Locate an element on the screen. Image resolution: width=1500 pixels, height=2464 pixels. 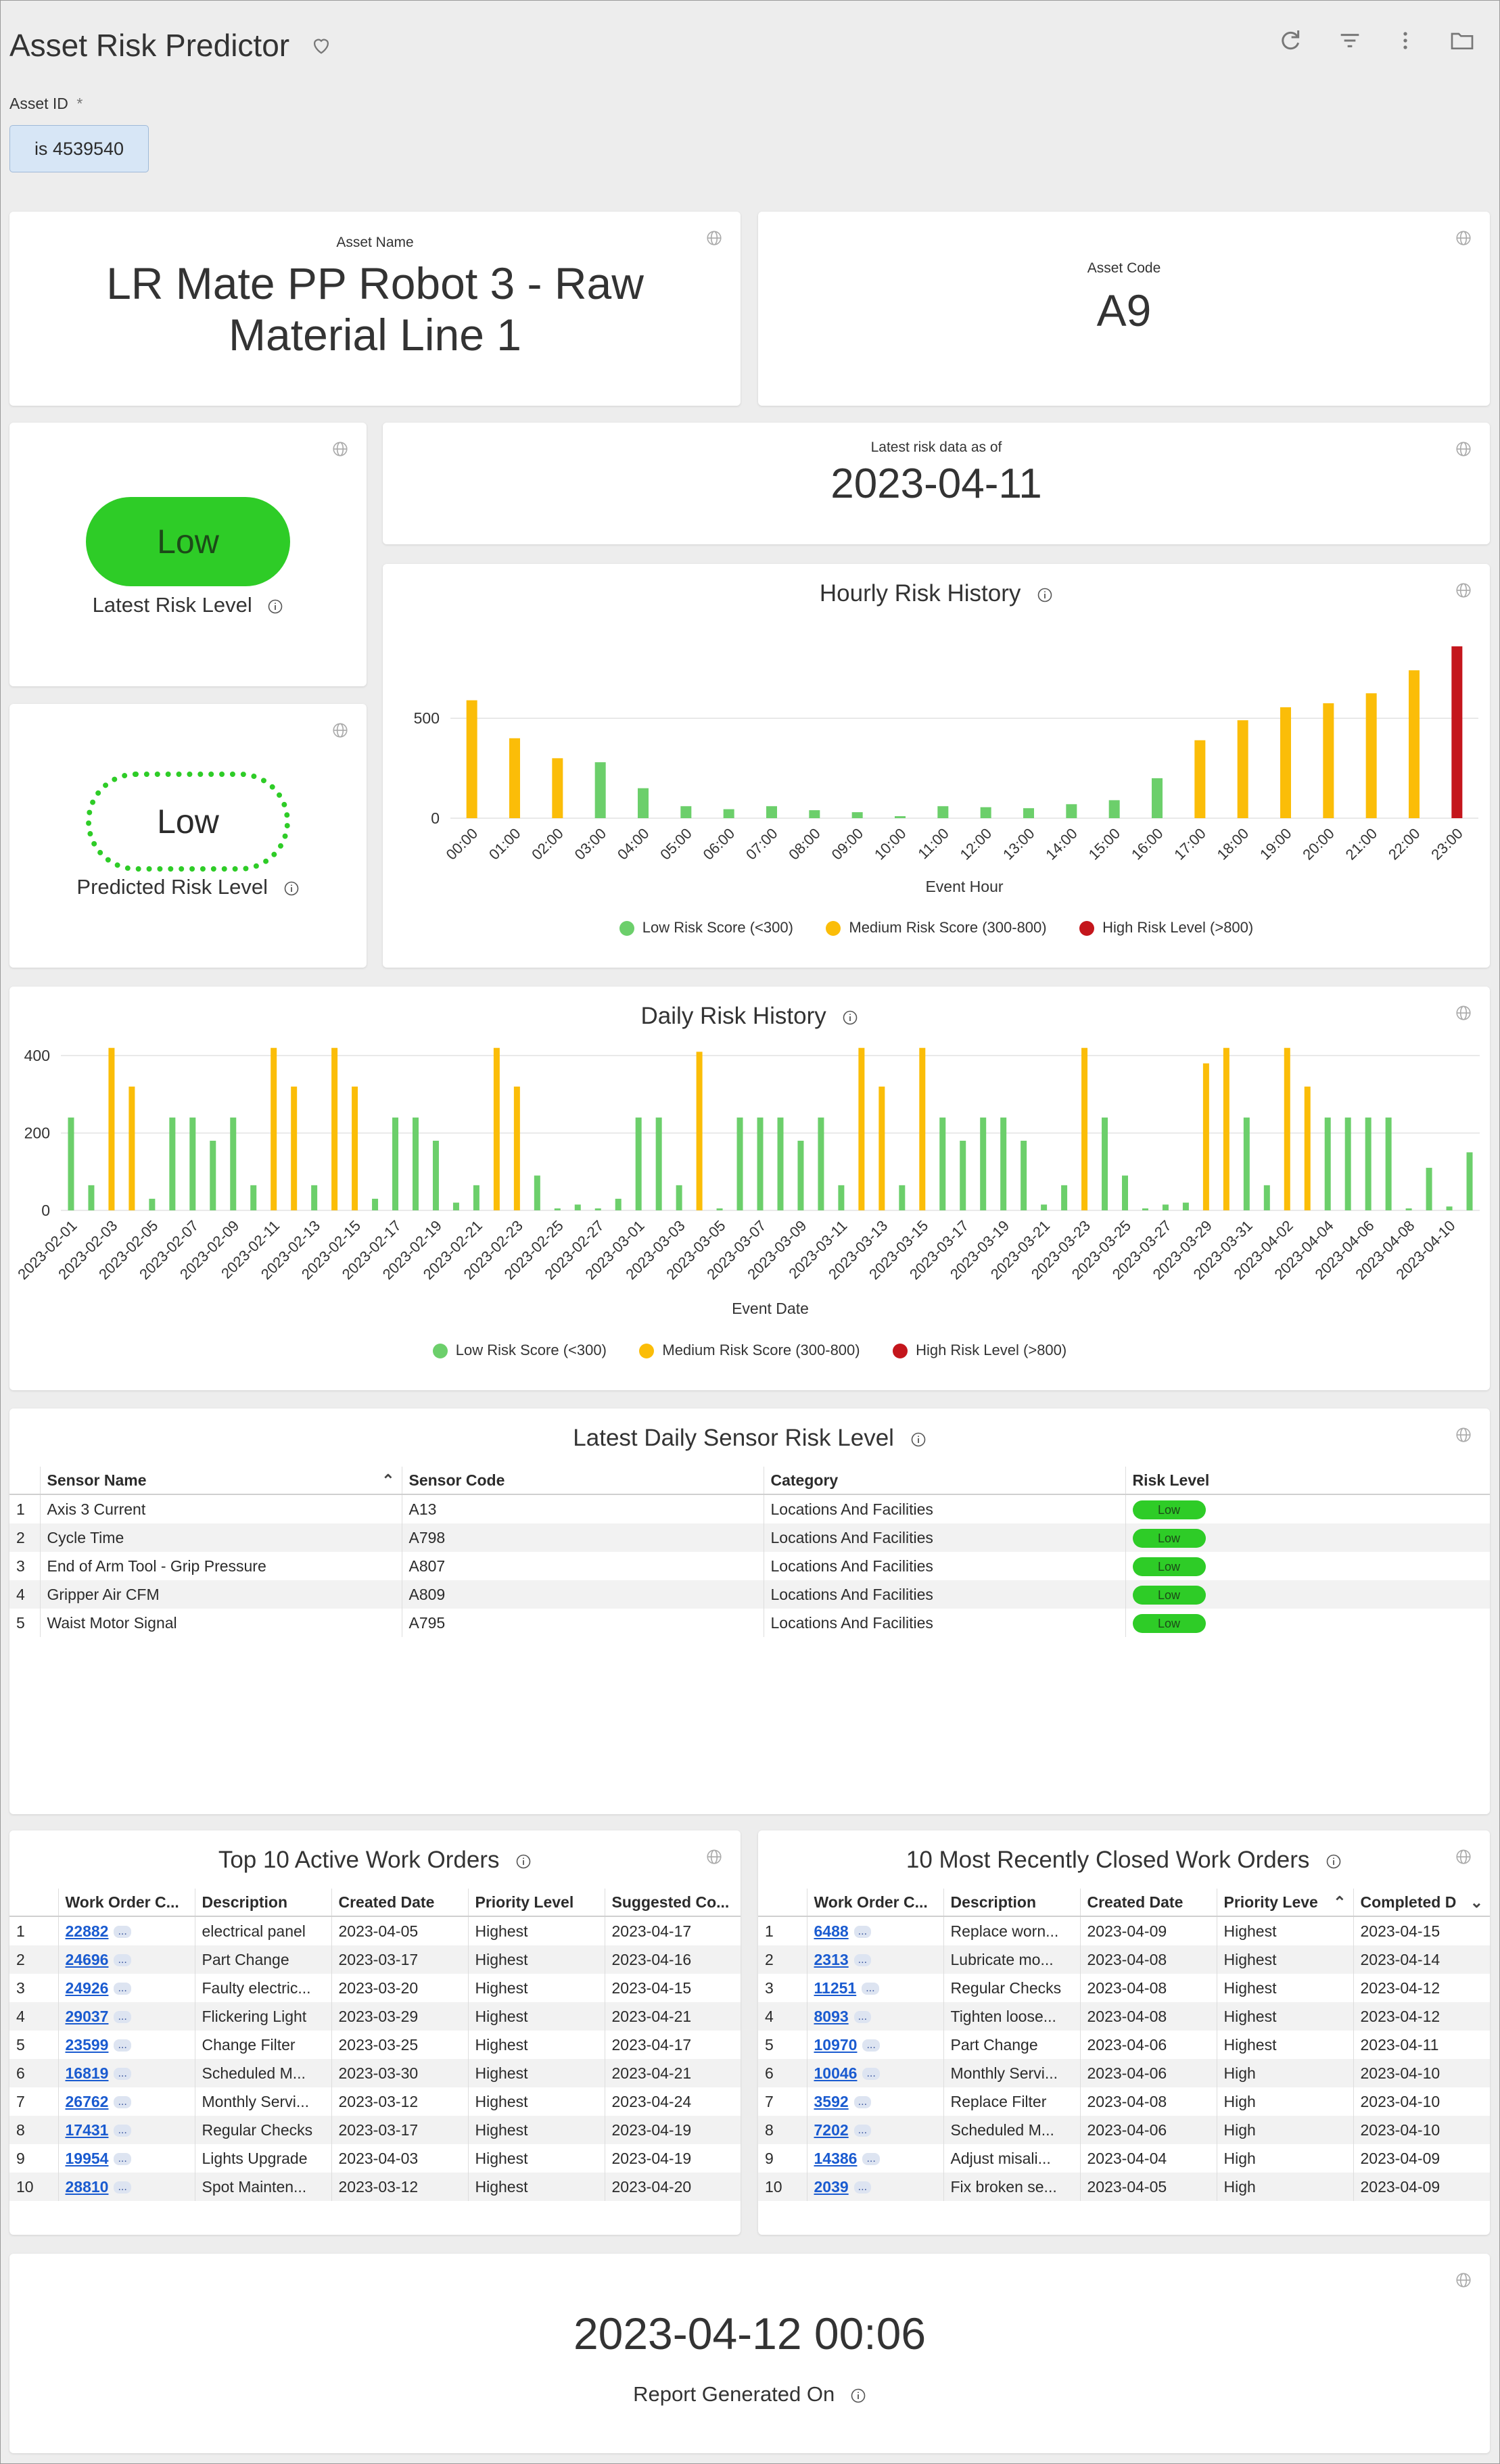
work-order-link: 22882 is located at coordinates (87, 1931).